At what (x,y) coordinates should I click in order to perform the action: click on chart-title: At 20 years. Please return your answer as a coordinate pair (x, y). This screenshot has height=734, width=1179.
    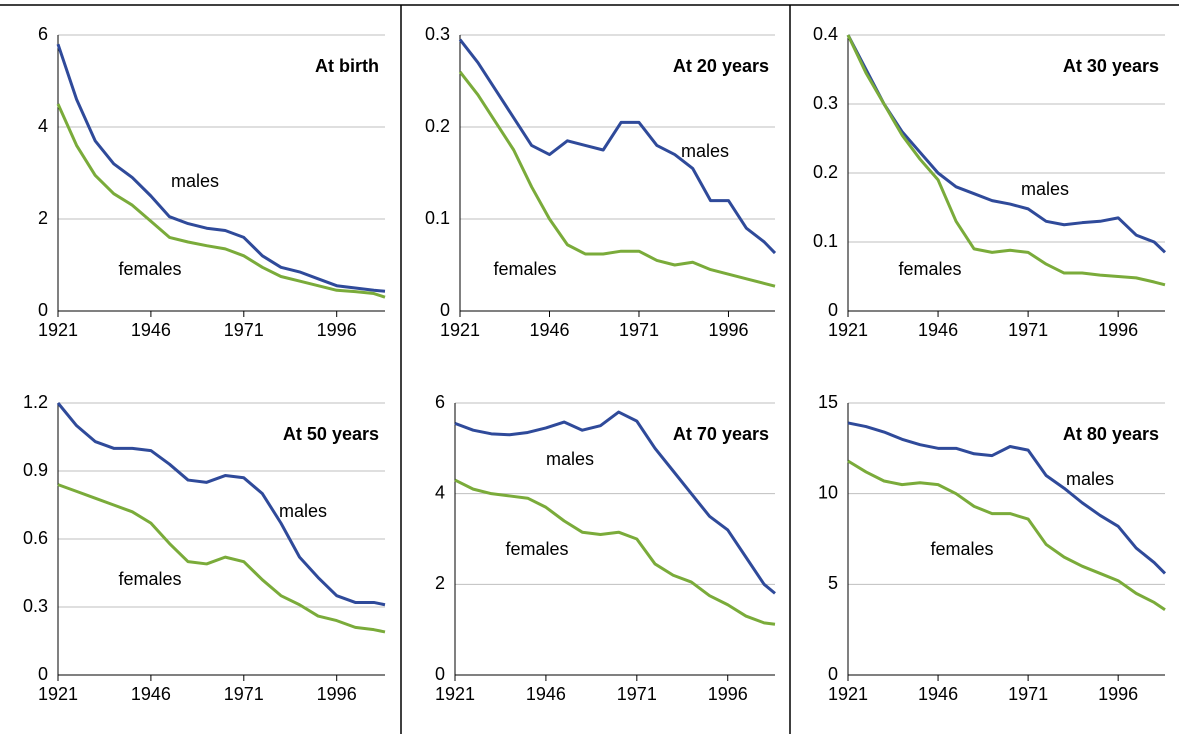
    Looking at the image, I should click on (721, 66).